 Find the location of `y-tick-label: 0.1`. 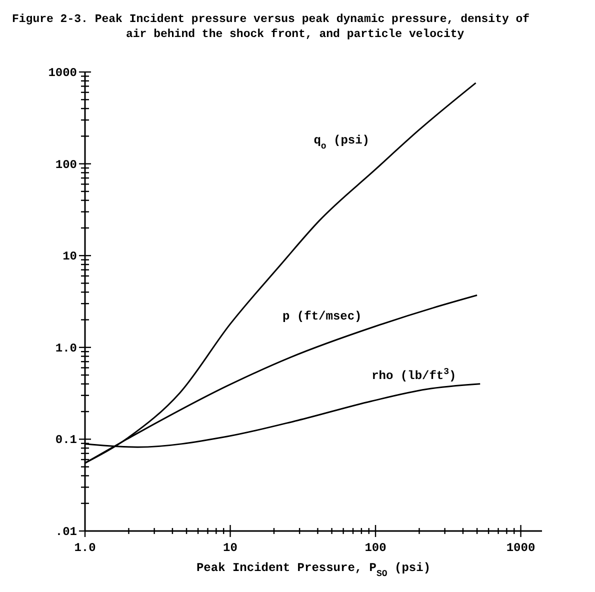

y-tick-label: 0.1 is located at coordinates (66, 440).